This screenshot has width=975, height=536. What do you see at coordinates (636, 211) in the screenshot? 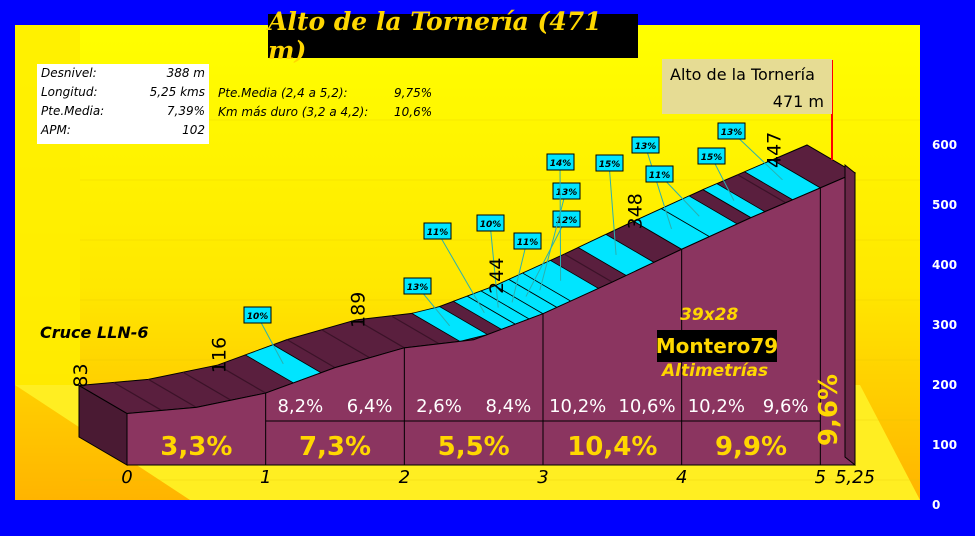
I see `altitude-label: 348` at bounding box center [636, 211].